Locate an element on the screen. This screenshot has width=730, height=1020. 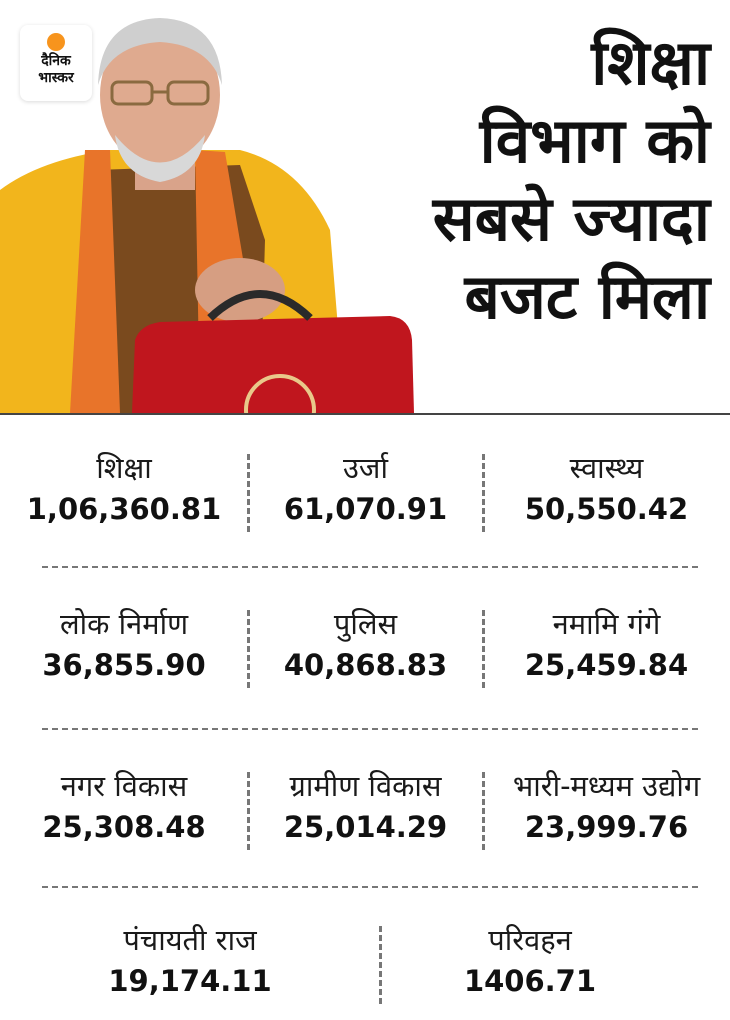
headline: शिक्षा विभाग को सबसे ज्यादा बजट मिला is located at coordinates (545, 180).